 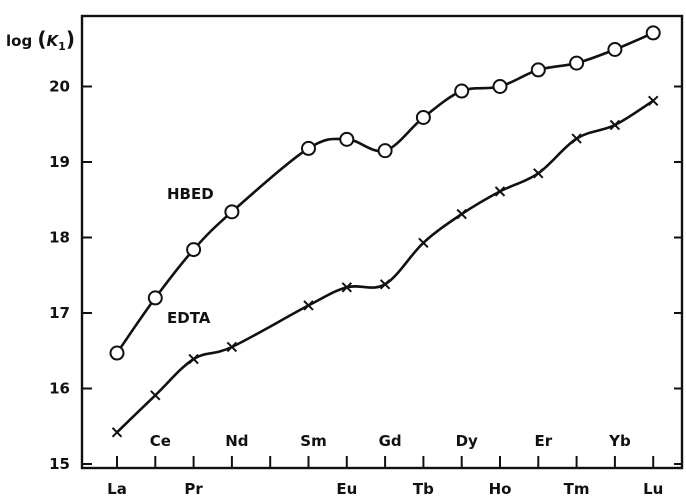 I want to click on x-label-lower: Lu, so click(x=653, y=489).